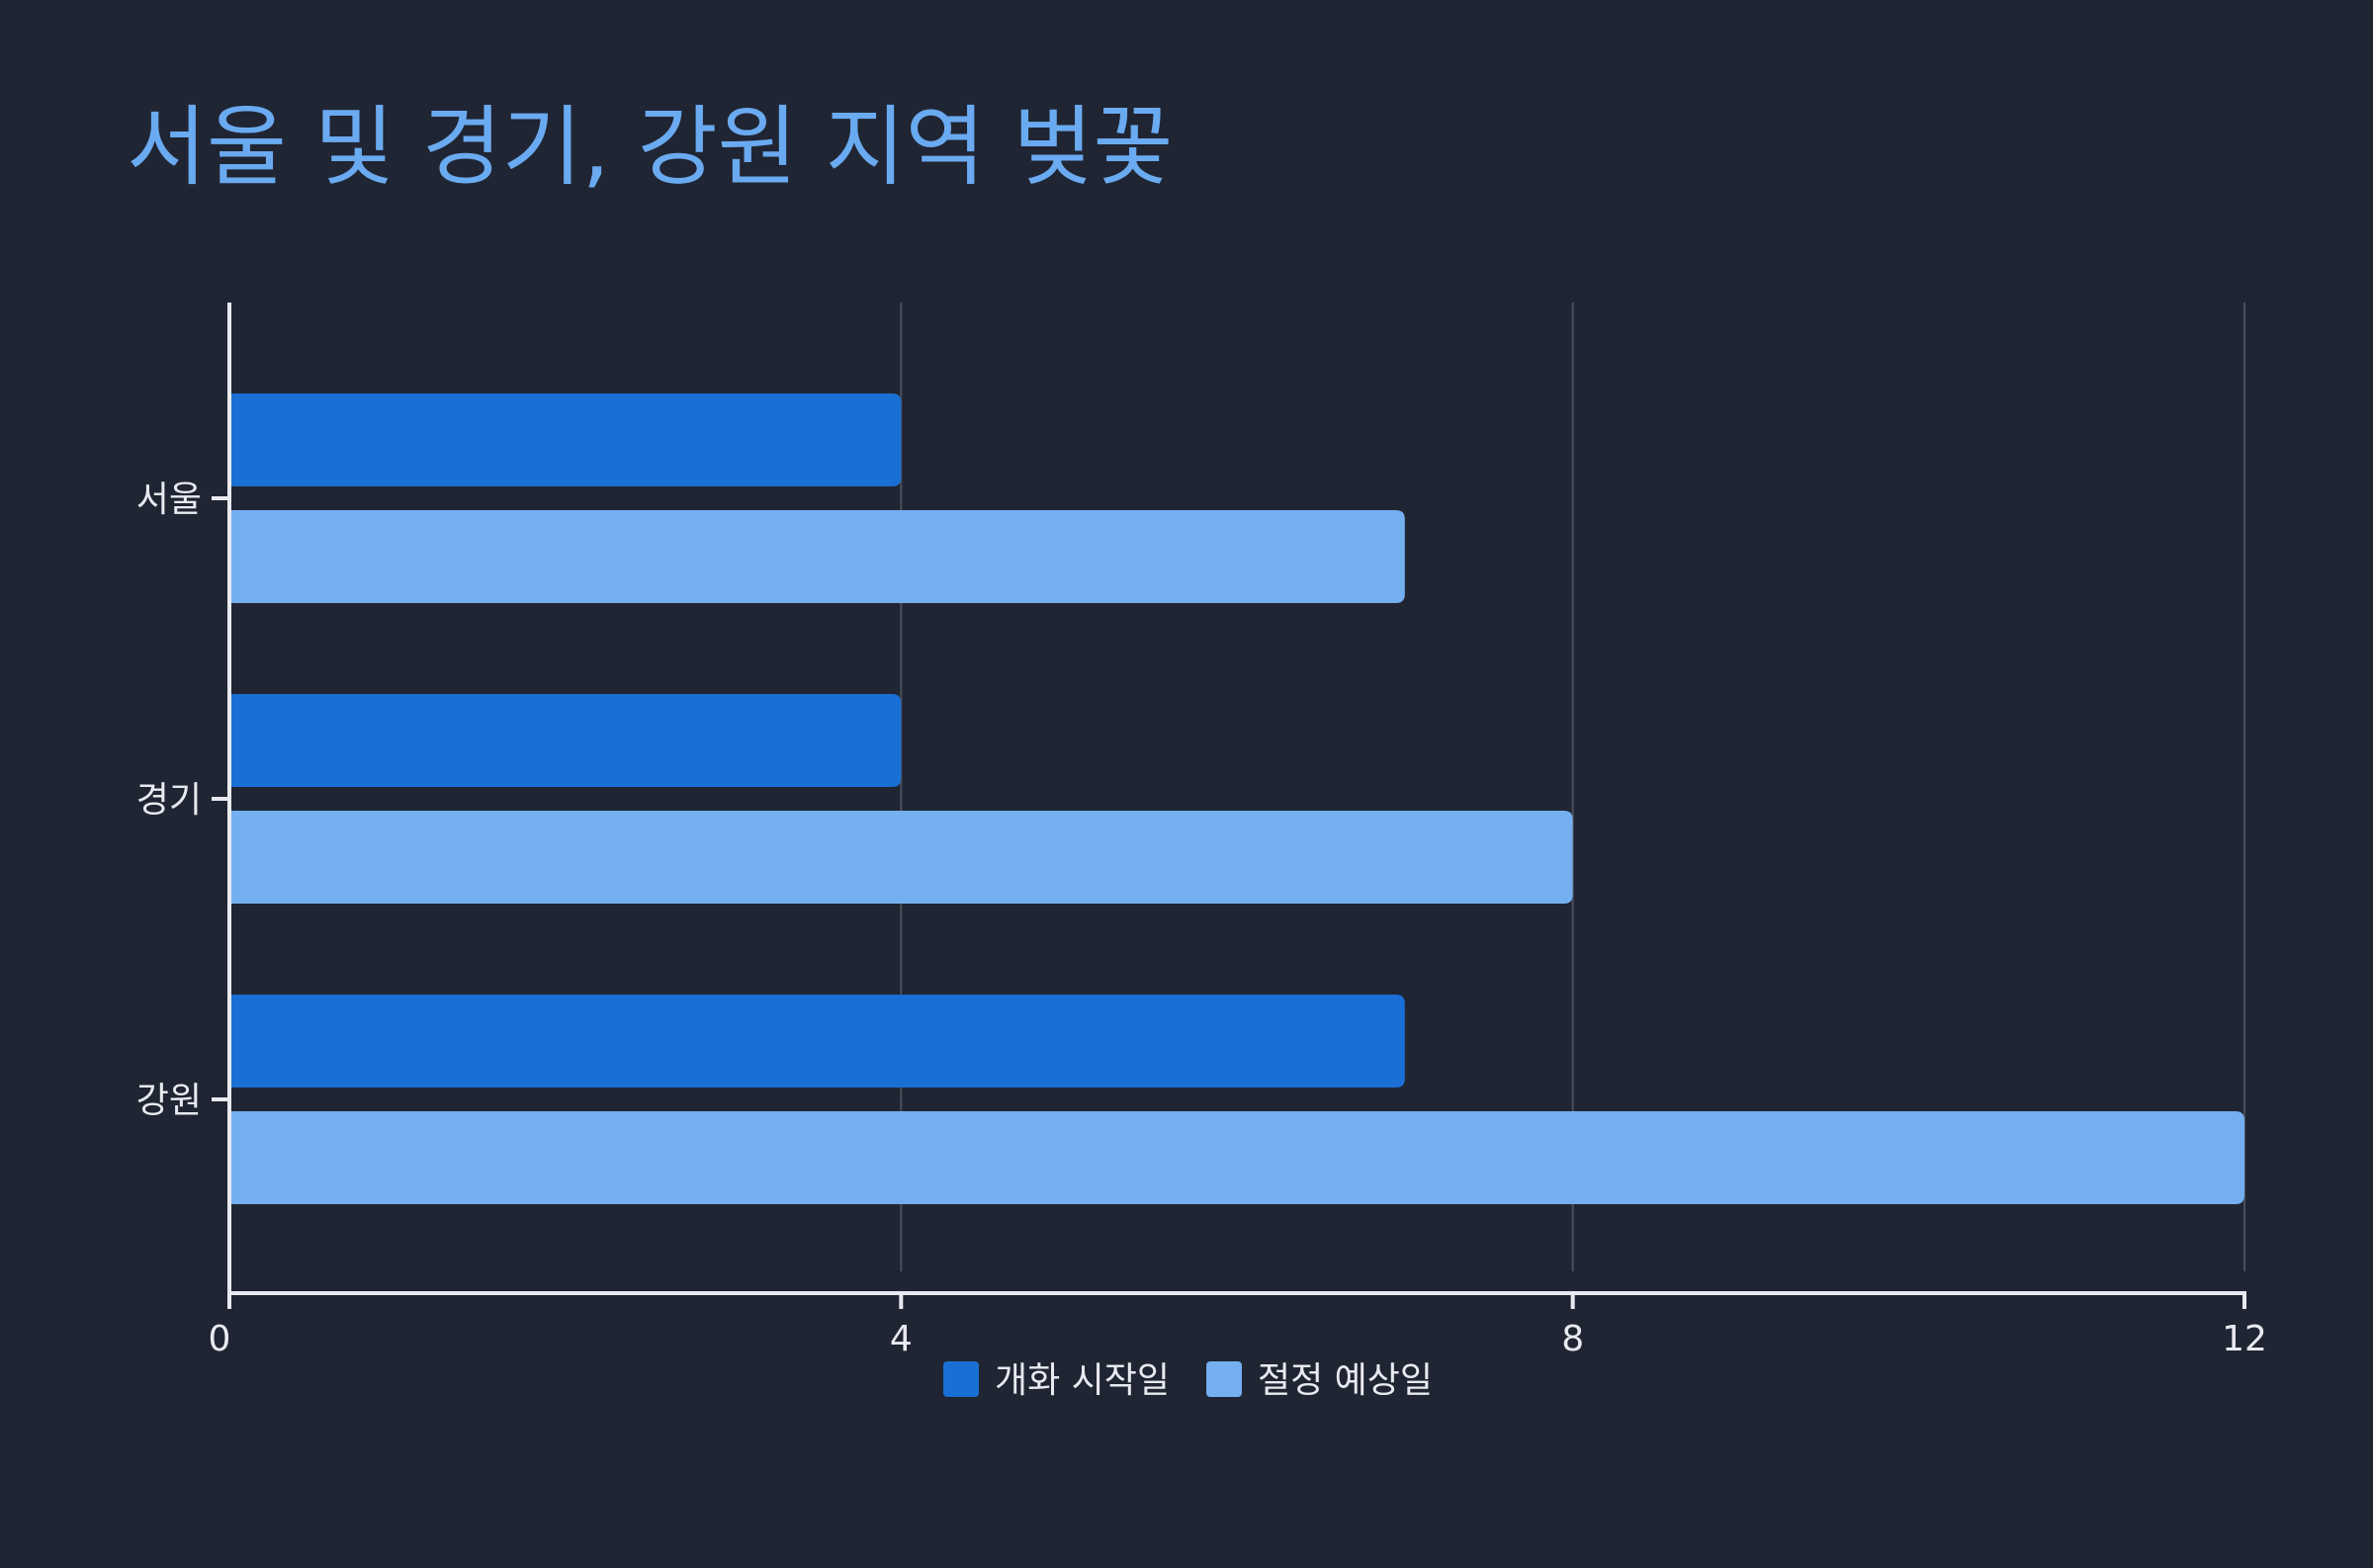 The height and width of the screenshot is (1568, 2373). Describe the element at coordinates (1345, 1380) in the screenshot. I see `legend-label: 절정 예상일` at that location.